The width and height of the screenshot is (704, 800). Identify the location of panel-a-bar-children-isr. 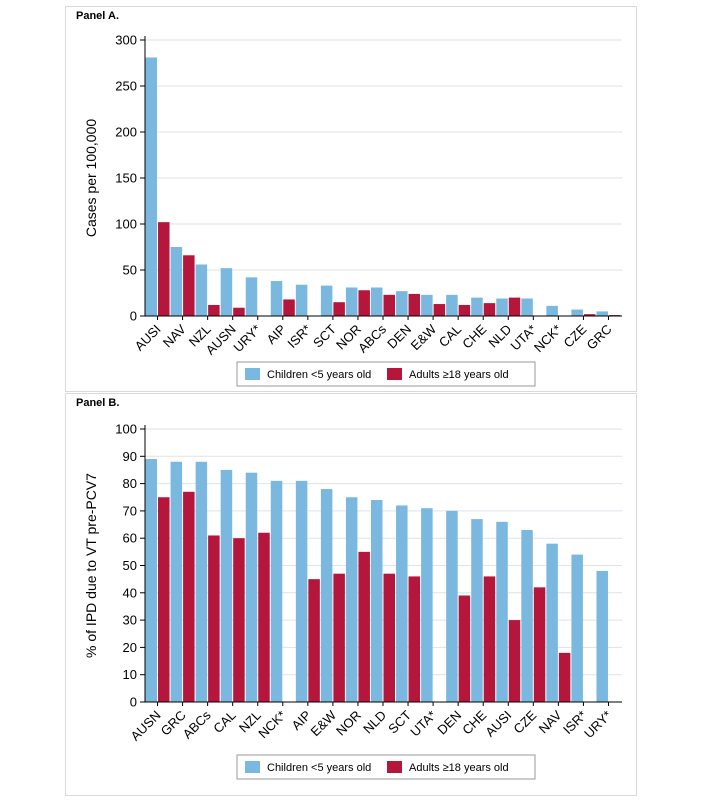
(301, 300).